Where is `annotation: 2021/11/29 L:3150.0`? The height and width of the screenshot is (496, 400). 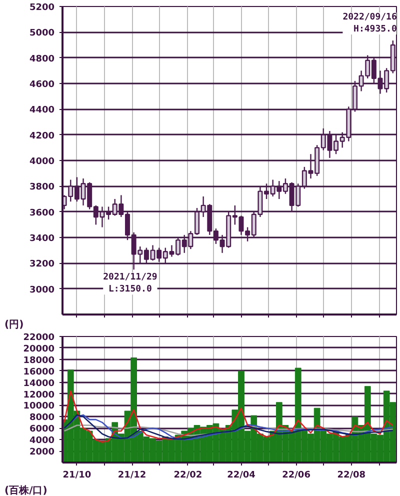 annotation: 2021/11/29 L:3150.0 is located at coordinates (130, 283).